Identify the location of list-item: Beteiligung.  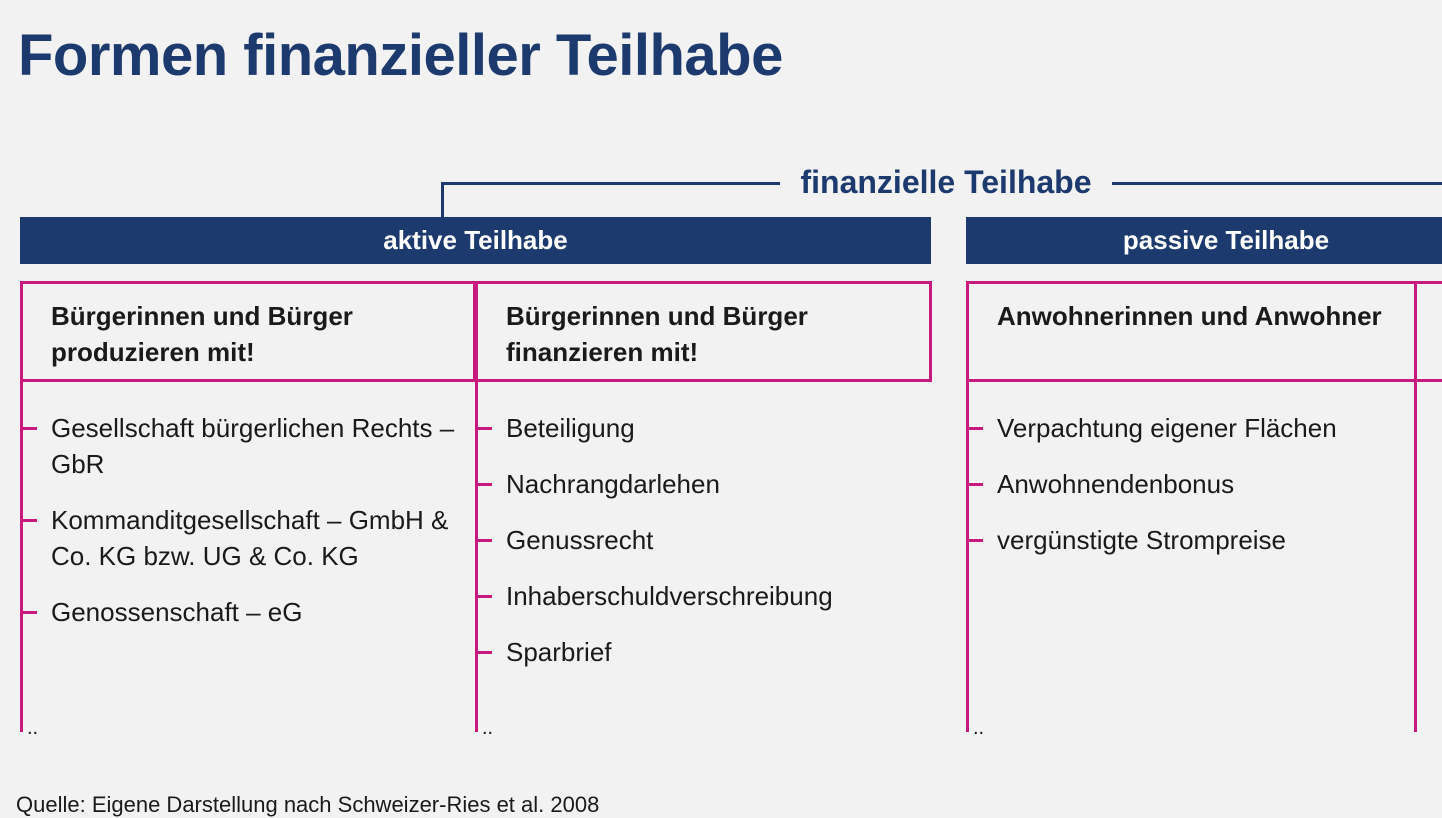
(700, 428).